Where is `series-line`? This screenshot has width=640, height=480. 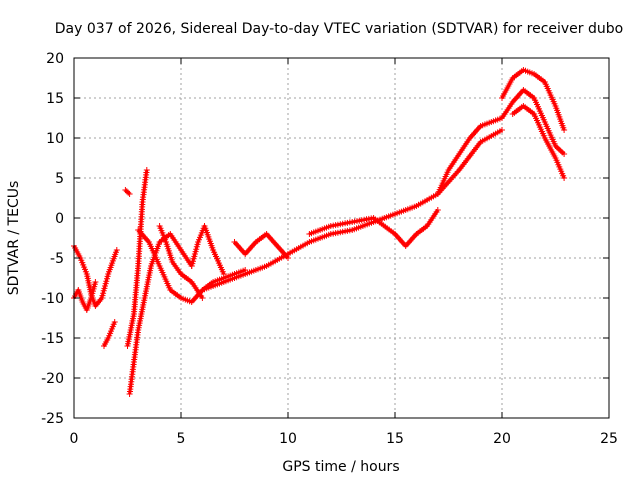
series-line is located at coordinates (127, 192).